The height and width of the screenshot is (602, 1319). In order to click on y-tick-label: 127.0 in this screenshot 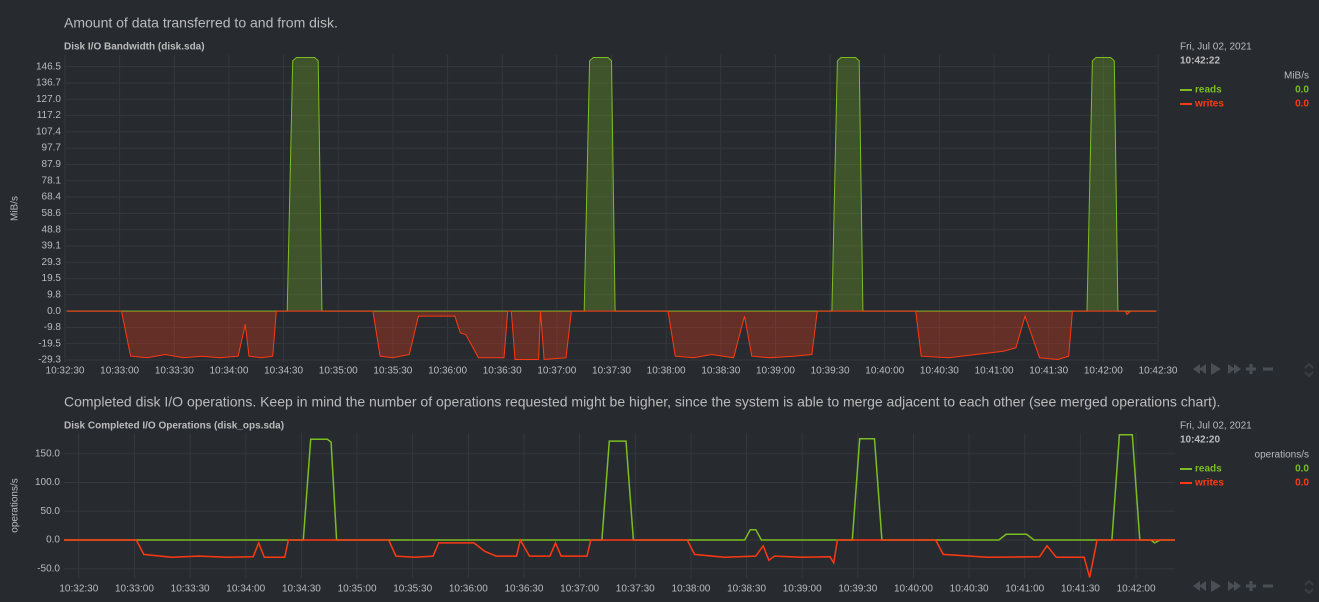, I will do `click(48, 99)`.